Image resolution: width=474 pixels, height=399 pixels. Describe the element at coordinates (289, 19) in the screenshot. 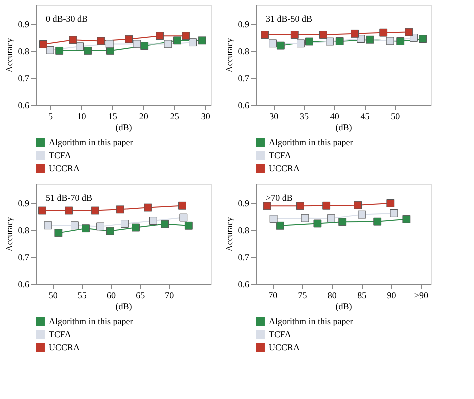

I see `text: 31 dB-50 dB` at that location.